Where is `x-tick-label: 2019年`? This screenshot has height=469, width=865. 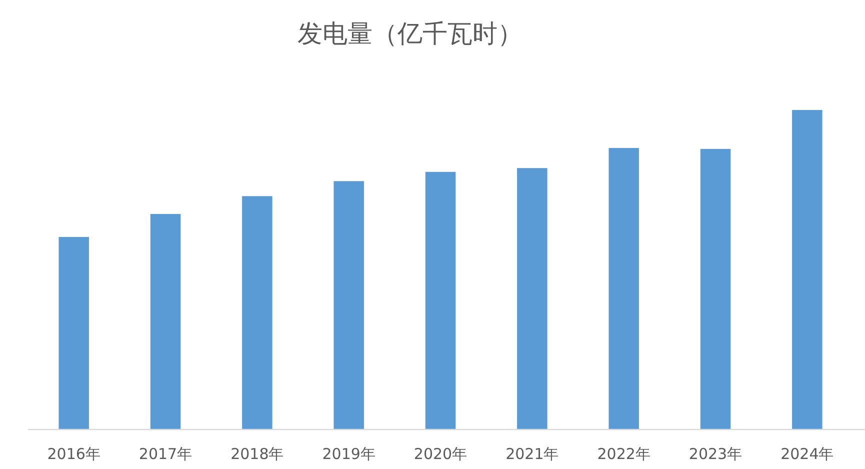
x-tick-label: 2019年 is located at coordinates (349, 454).